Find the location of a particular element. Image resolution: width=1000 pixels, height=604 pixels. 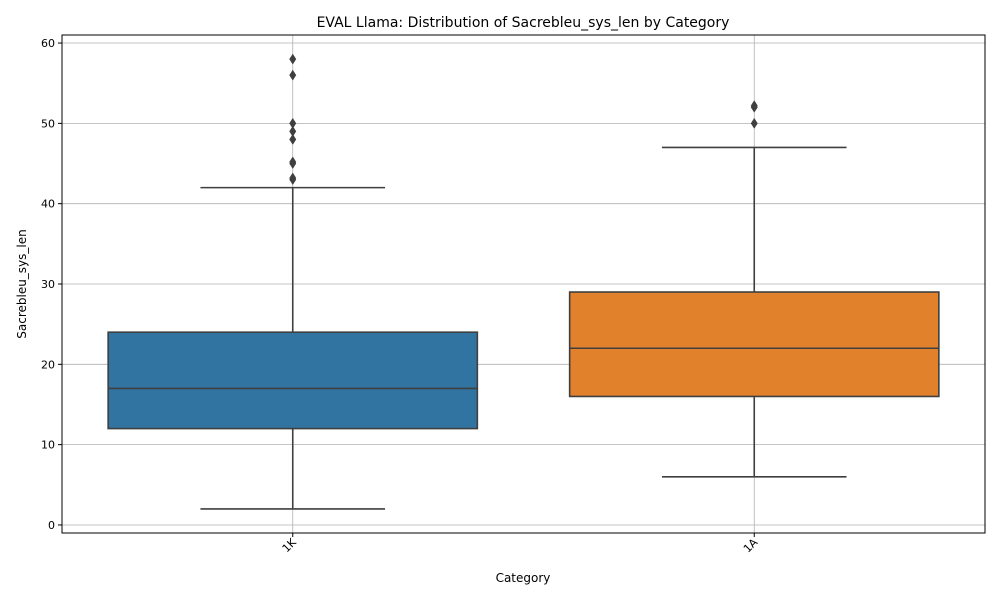

x-axis: 1K 1A is located at coordinates (520, 544).